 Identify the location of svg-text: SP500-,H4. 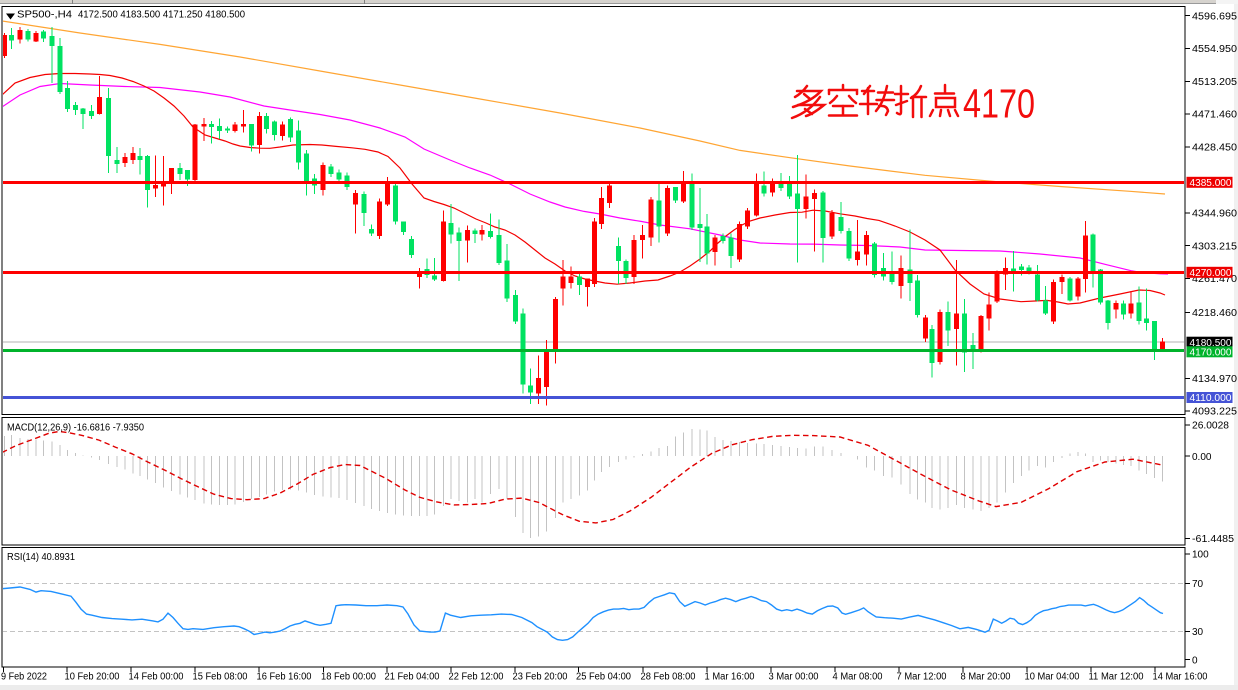
(44, 15).